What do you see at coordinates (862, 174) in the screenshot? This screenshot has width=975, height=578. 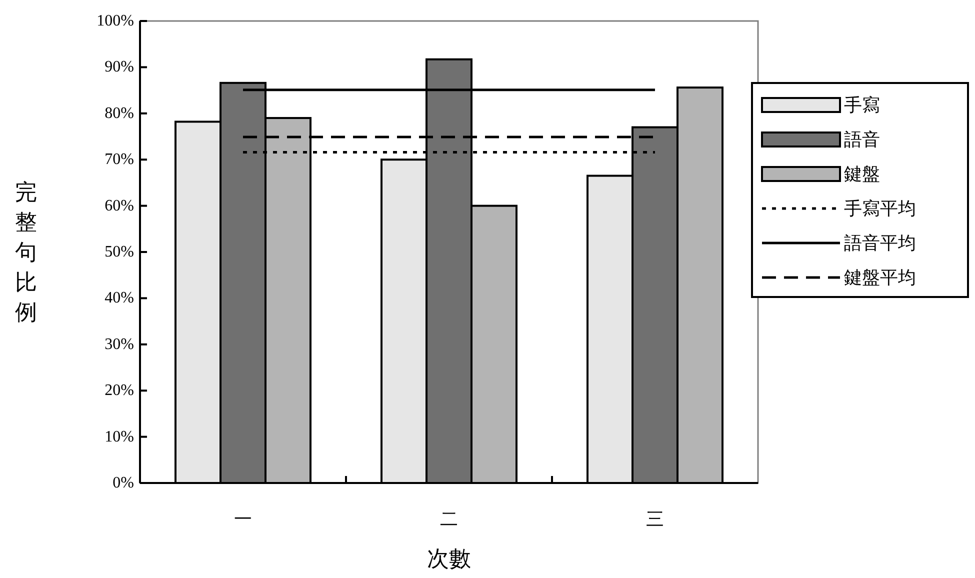 I see `legend-label: 鍵盤` at bounding box center [862, 174].